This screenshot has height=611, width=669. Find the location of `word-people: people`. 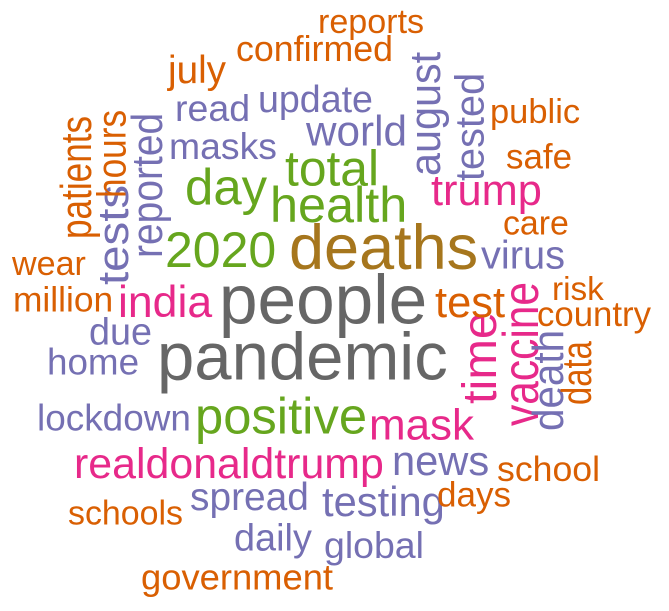

word-people: people is located at coordinates (323, 299).